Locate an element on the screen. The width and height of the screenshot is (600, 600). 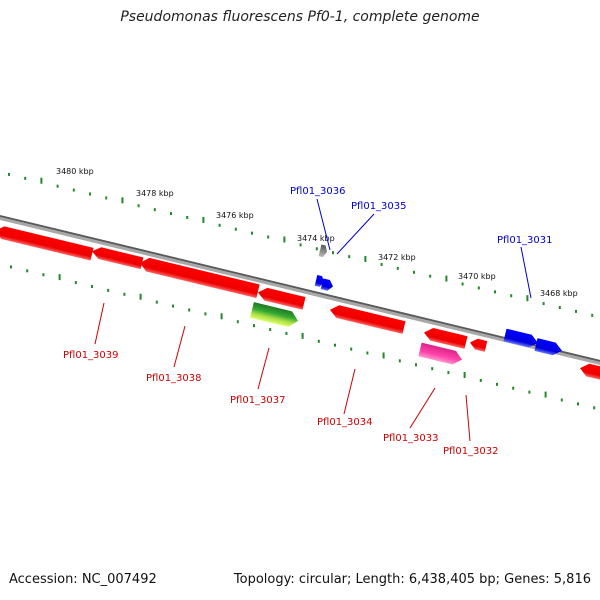
gene-arrow-pfl01-3038a is located at coordinates (118, 258).